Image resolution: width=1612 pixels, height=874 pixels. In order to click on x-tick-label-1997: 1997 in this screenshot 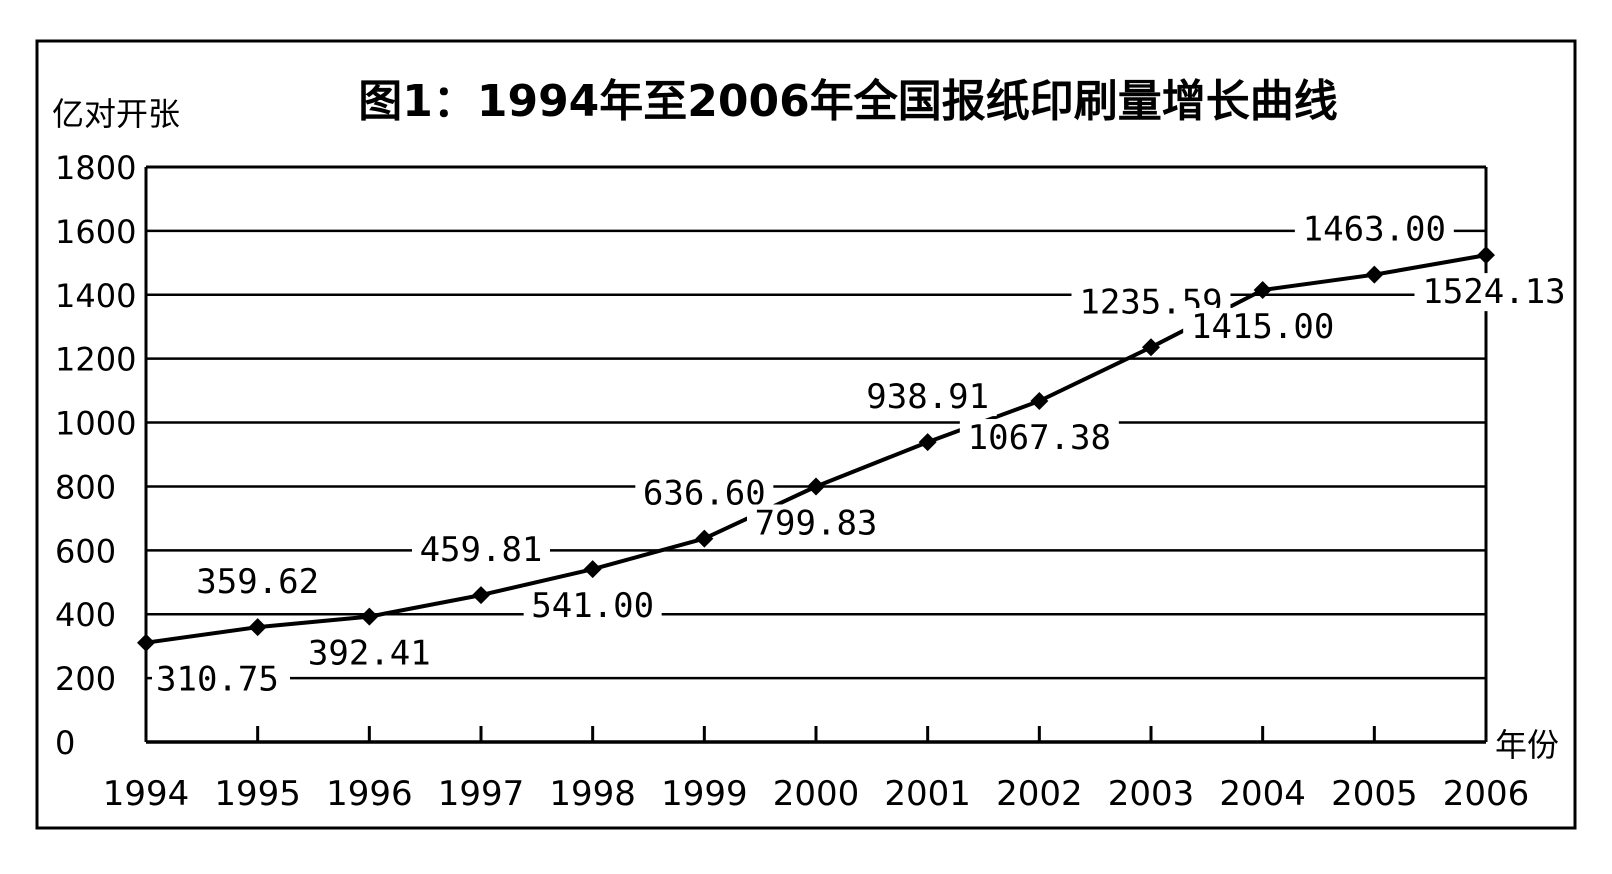, I will do `click(481, 794)`.